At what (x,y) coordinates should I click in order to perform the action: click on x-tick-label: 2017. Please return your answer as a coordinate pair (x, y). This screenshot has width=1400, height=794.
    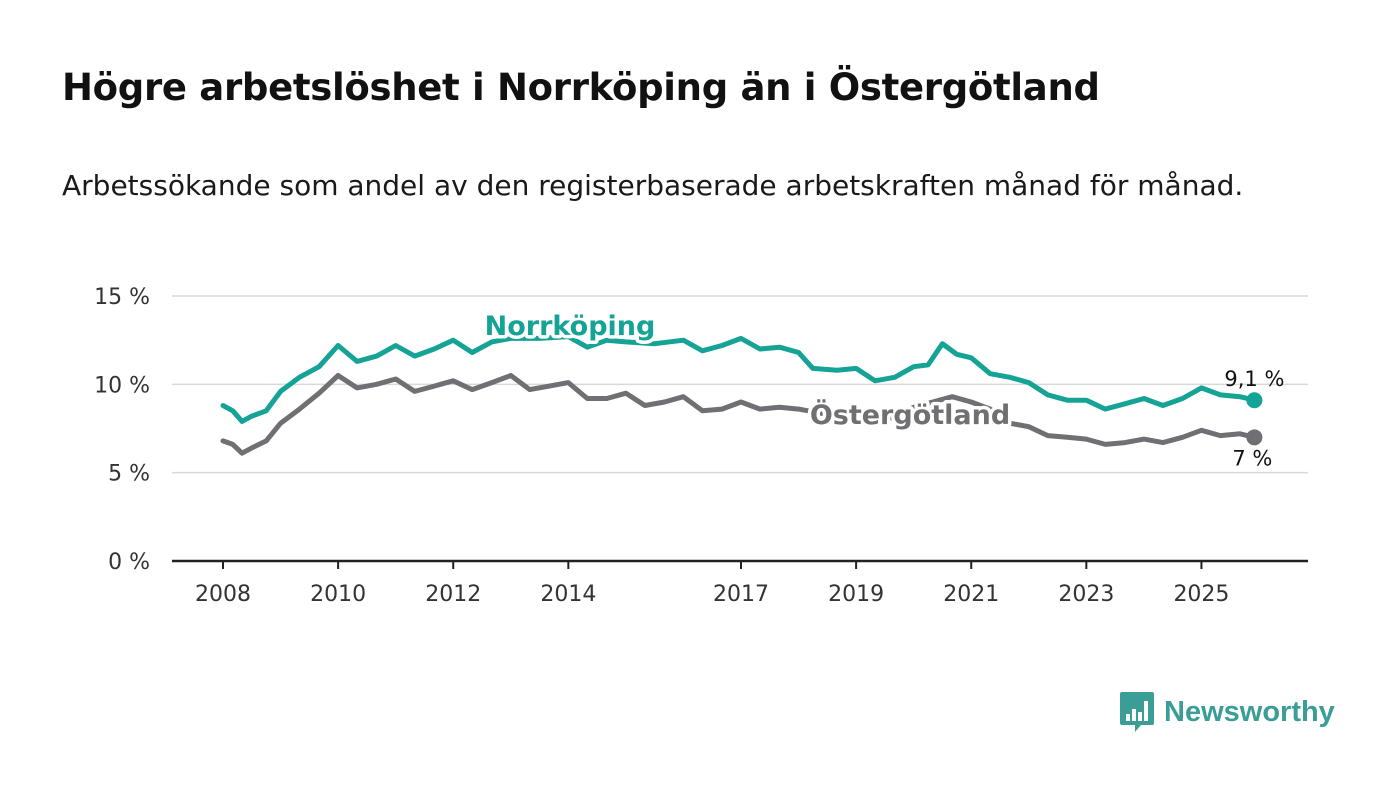
    Looking at the image, I should click on (741, 594).